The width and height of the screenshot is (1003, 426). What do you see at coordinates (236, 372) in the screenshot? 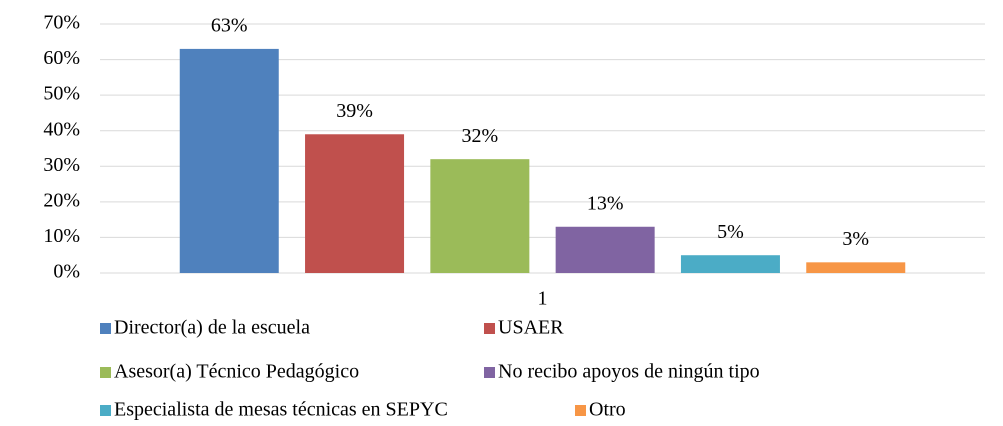
I see `legend-label: Asesor(a) Técnico Pedagógico` at bounding box center [236, 372].